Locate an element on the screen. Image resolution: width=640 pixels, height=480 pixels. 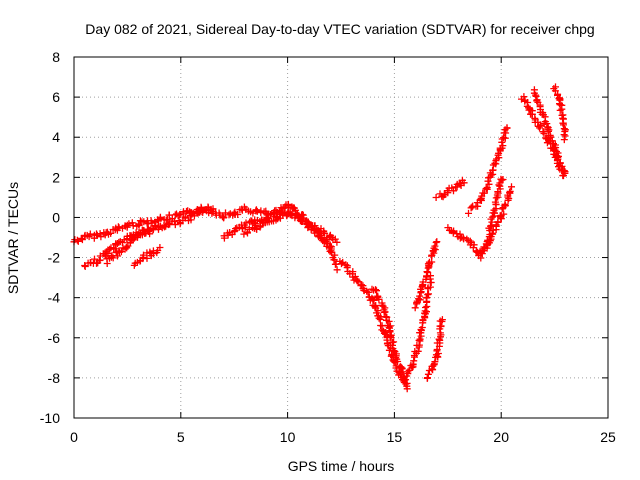
y-tick-label: -4 is located at coordinates (54, 298).